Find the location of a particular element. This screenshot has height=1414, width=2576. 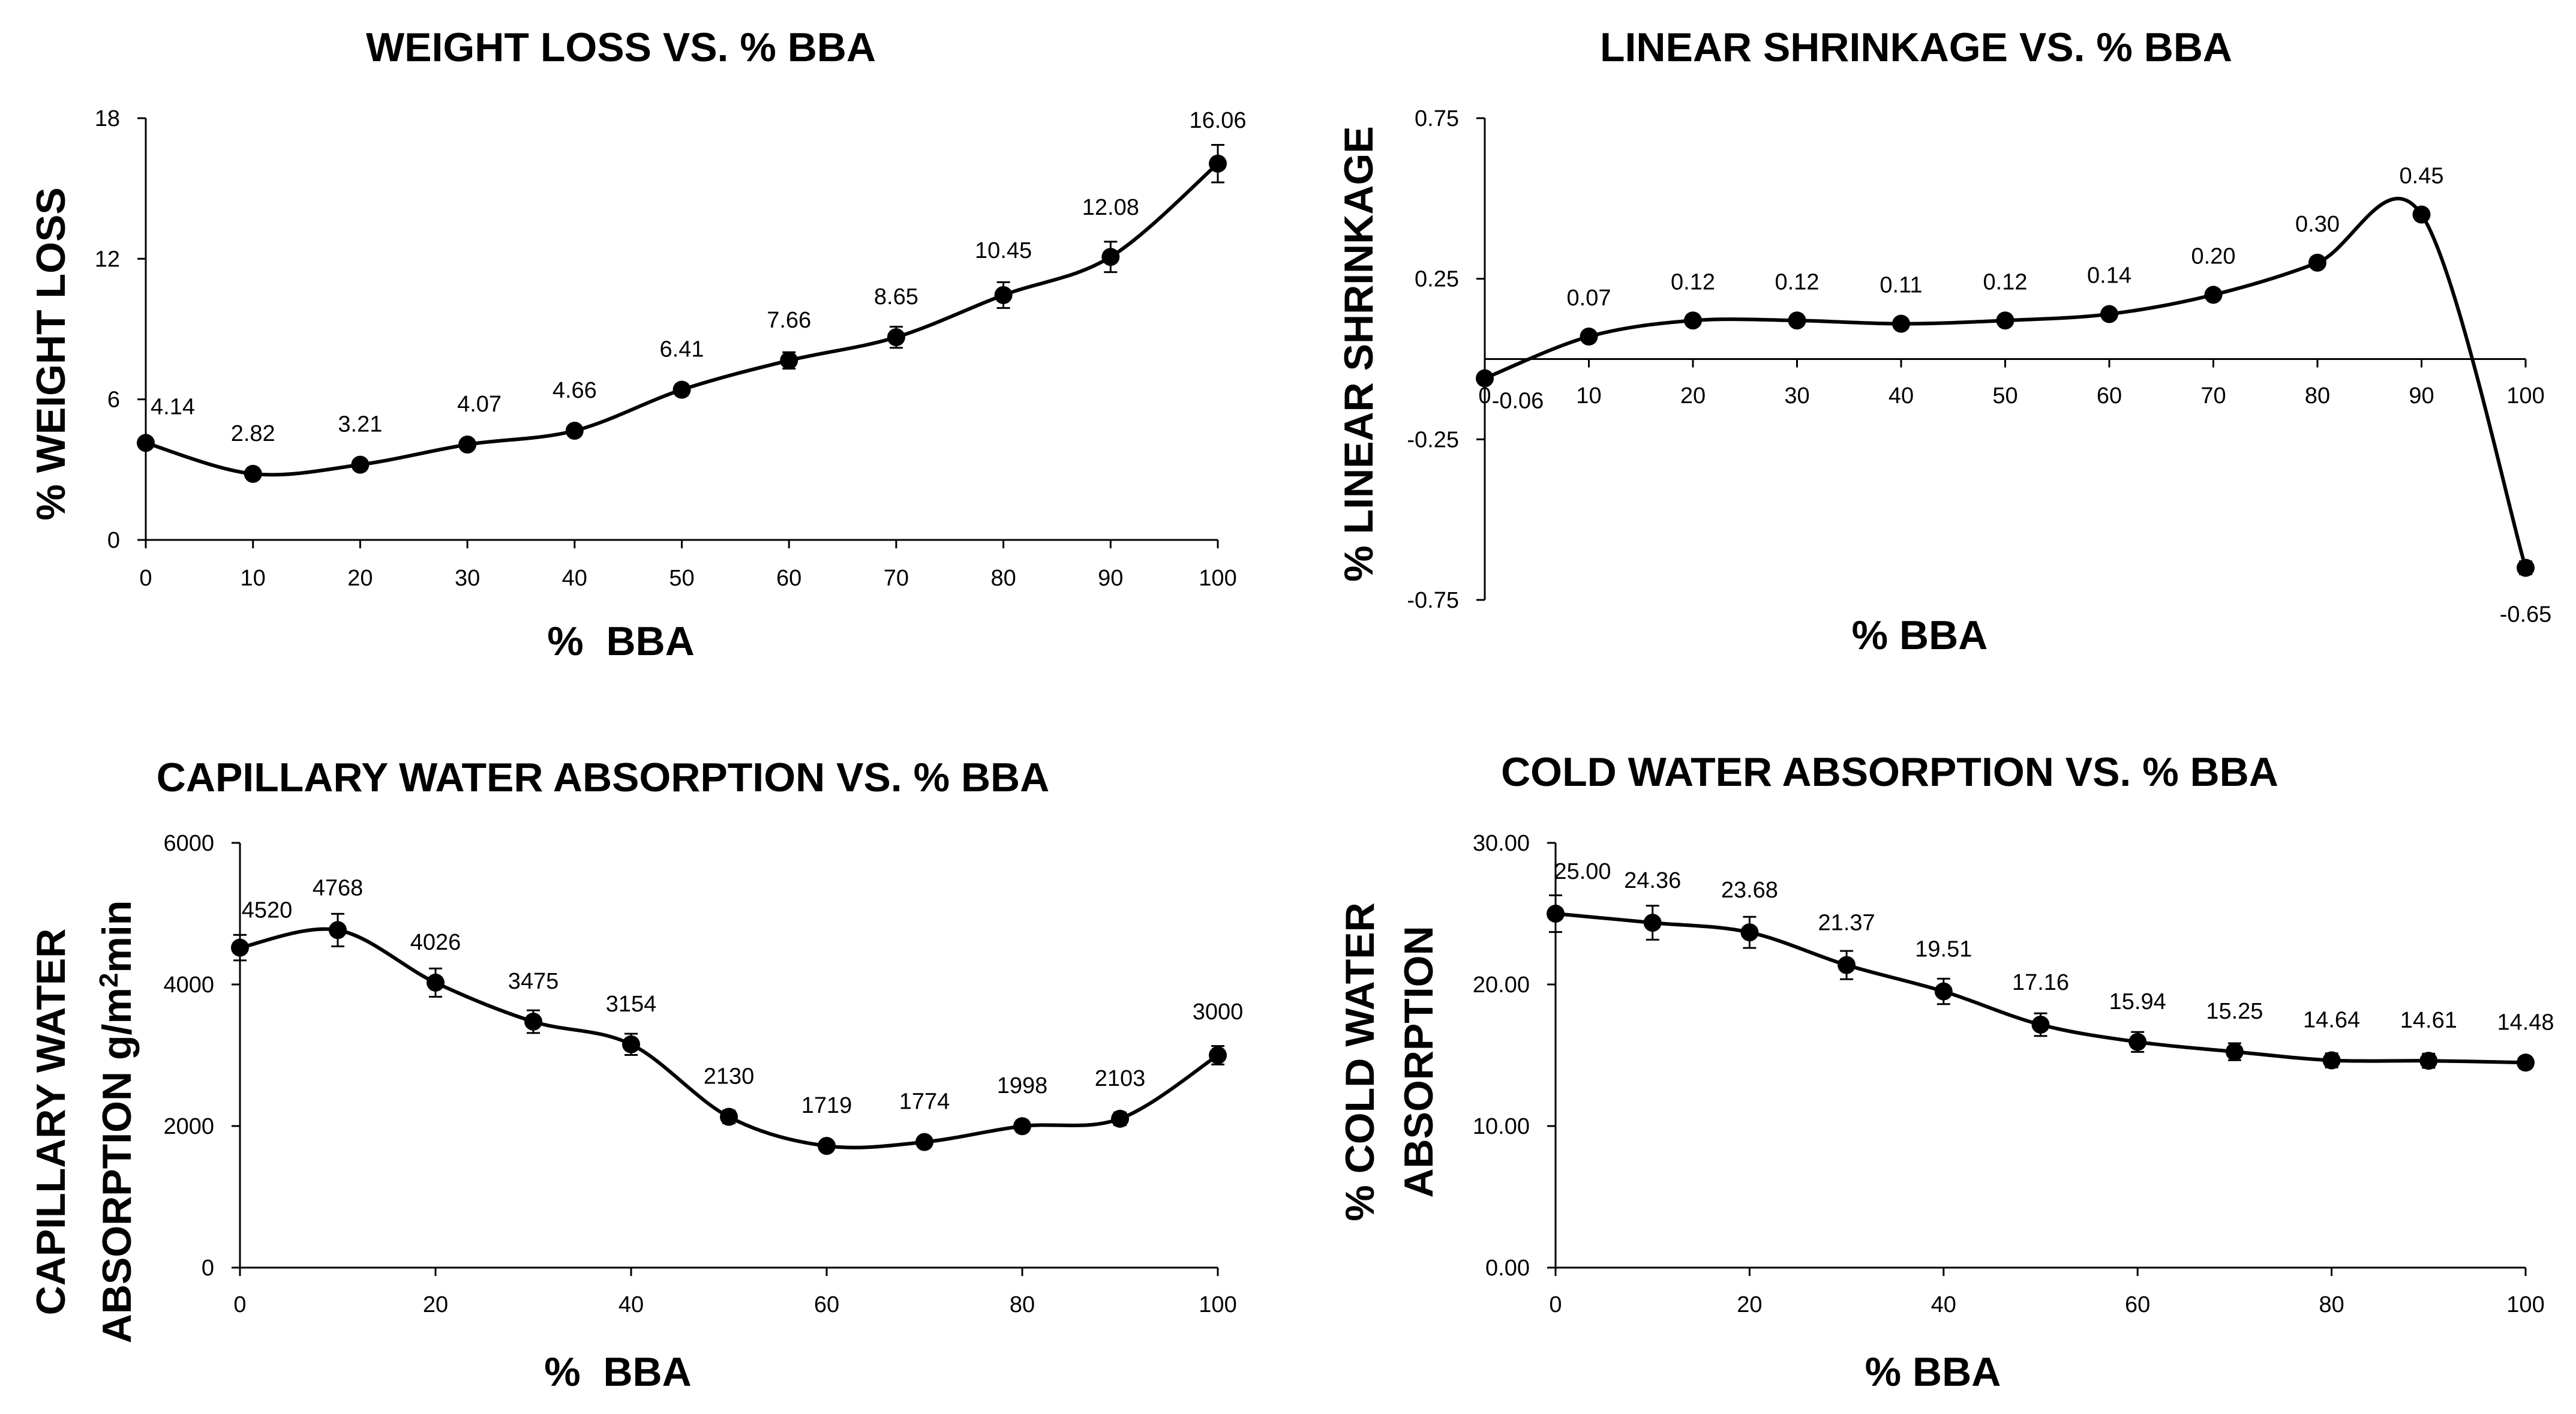

data-label: 14.48 is located at coordinates (2525, 1022).